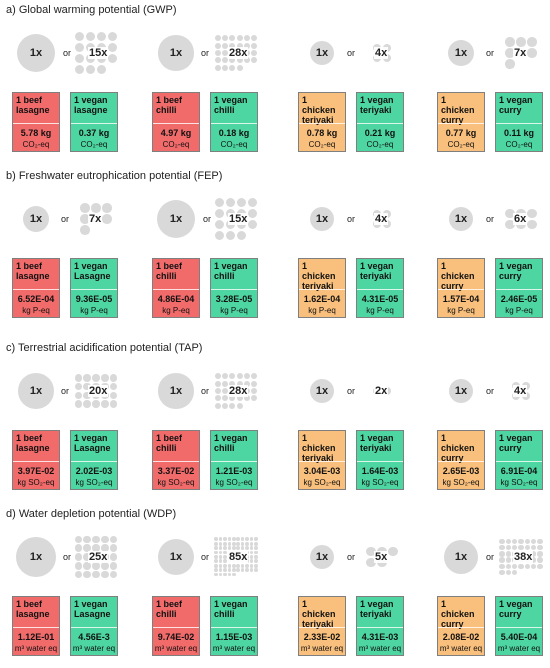 This screenshot has height=668, width=550. I want to click on circle-comparison: 1x or 4x, so click(363, 53).